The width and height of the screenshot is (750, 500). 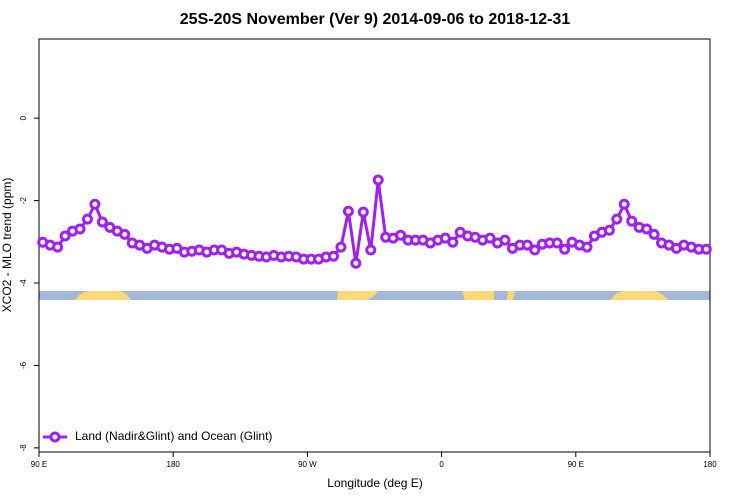 I want to click on legend-label: Land (Nadir&Glint) and Ocean (Glint), so click(x=173, y=436).